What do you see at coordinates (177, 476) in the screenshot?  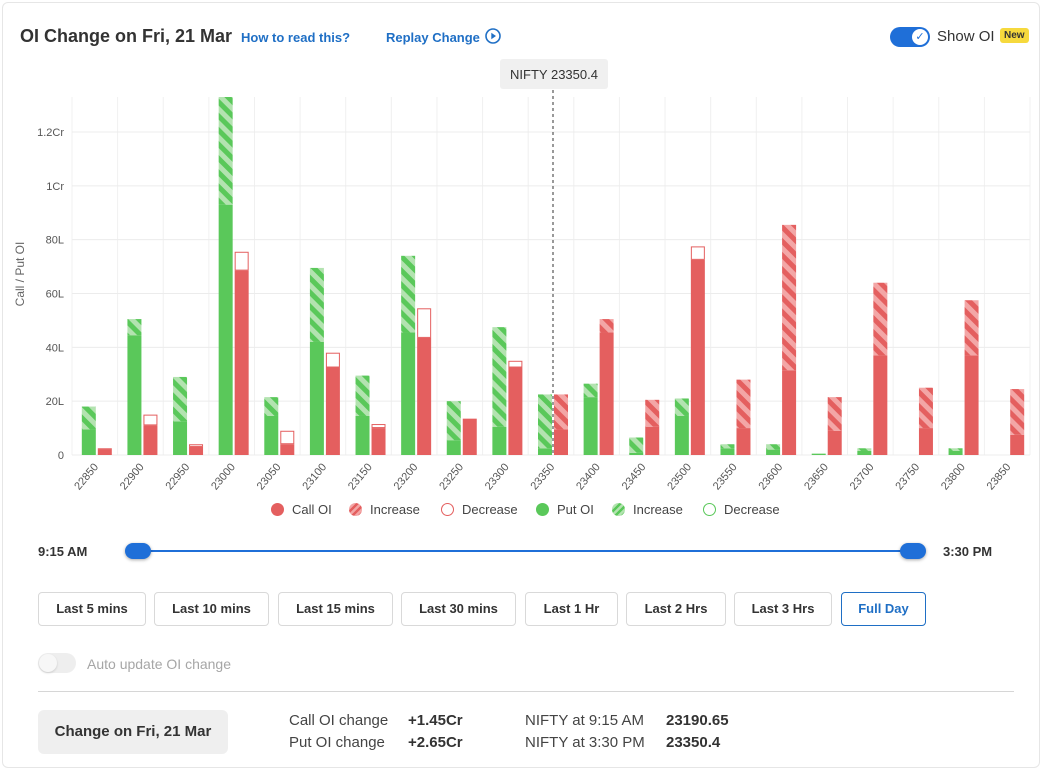 I see `x-tick-label: 22950` at bounding box center [177, 476].